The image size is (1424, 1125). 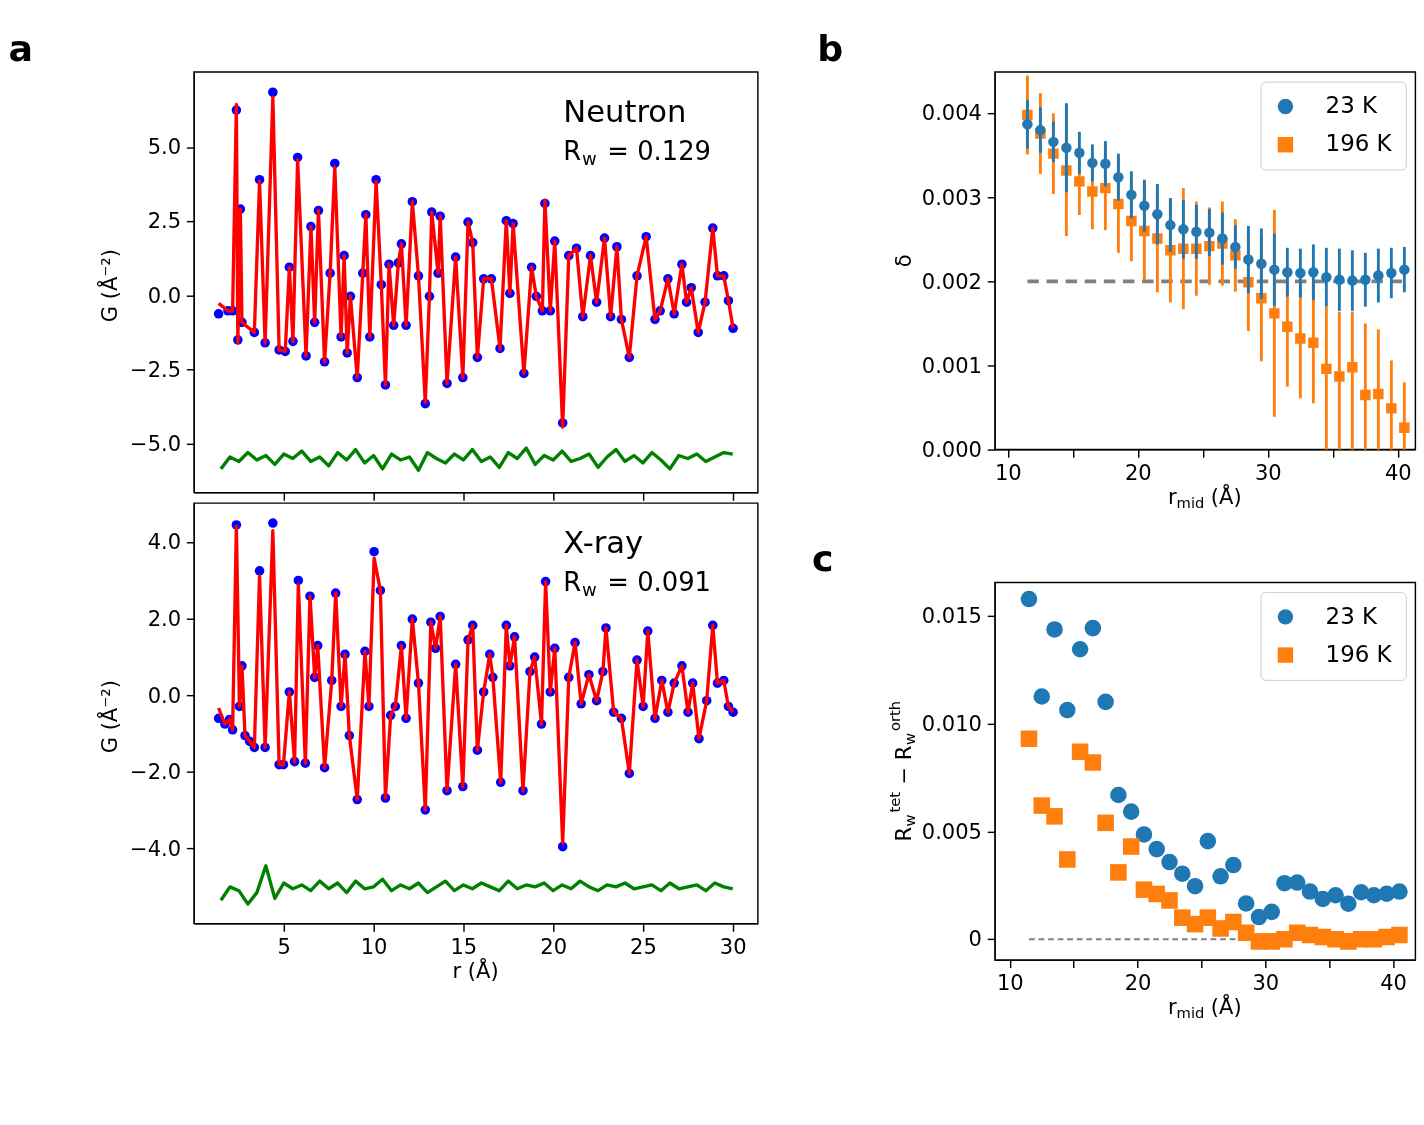 What do you see at coordinates (475, 970) in the screenshot?
I see `x-axis-title: r (Å)` at bounding box center [475, 970].